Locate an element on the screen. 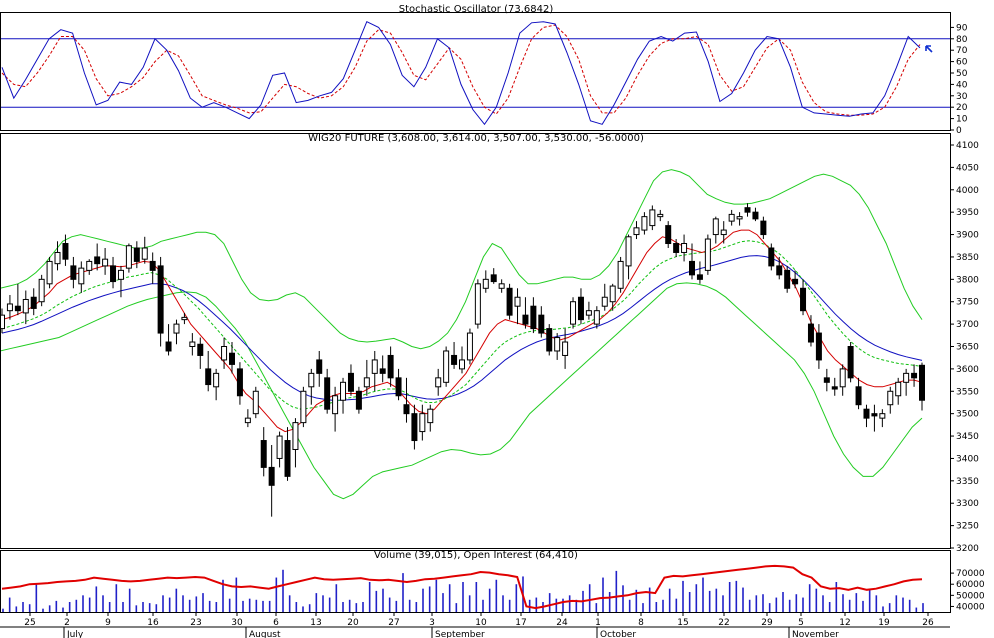 This screenshot has width=994, height=638. volume-ytick-label: 50000 is located at coordinates (970, 596).